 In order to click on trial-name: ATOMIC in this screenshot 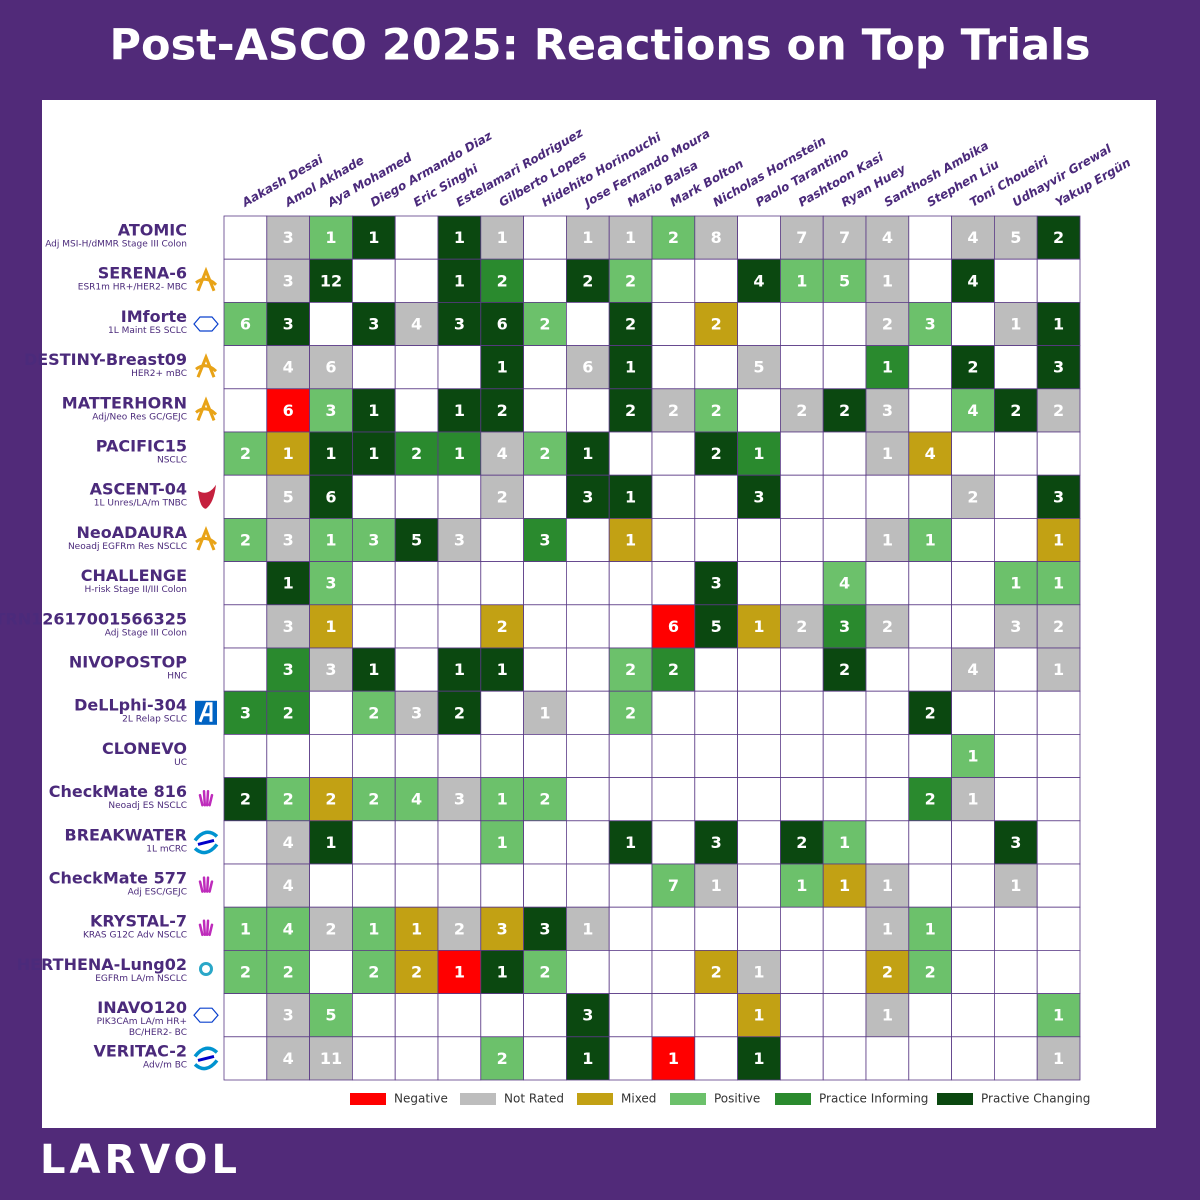, I will do `click(152, 230)`.